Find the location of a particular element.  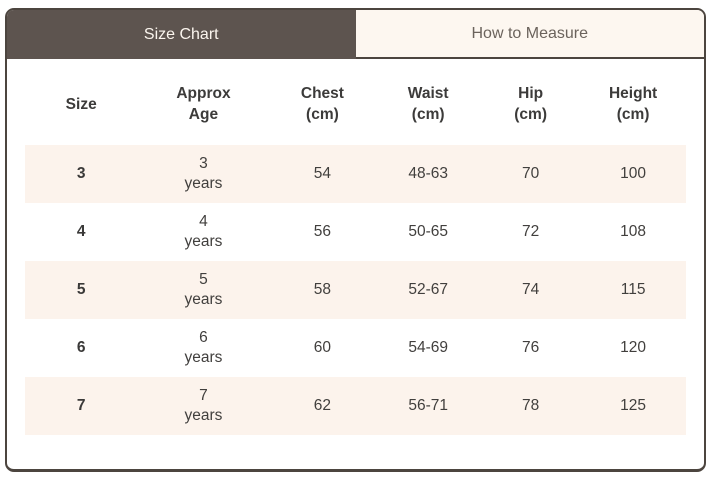

waist-cell: 50-65 is located at coordinates (428, 231).